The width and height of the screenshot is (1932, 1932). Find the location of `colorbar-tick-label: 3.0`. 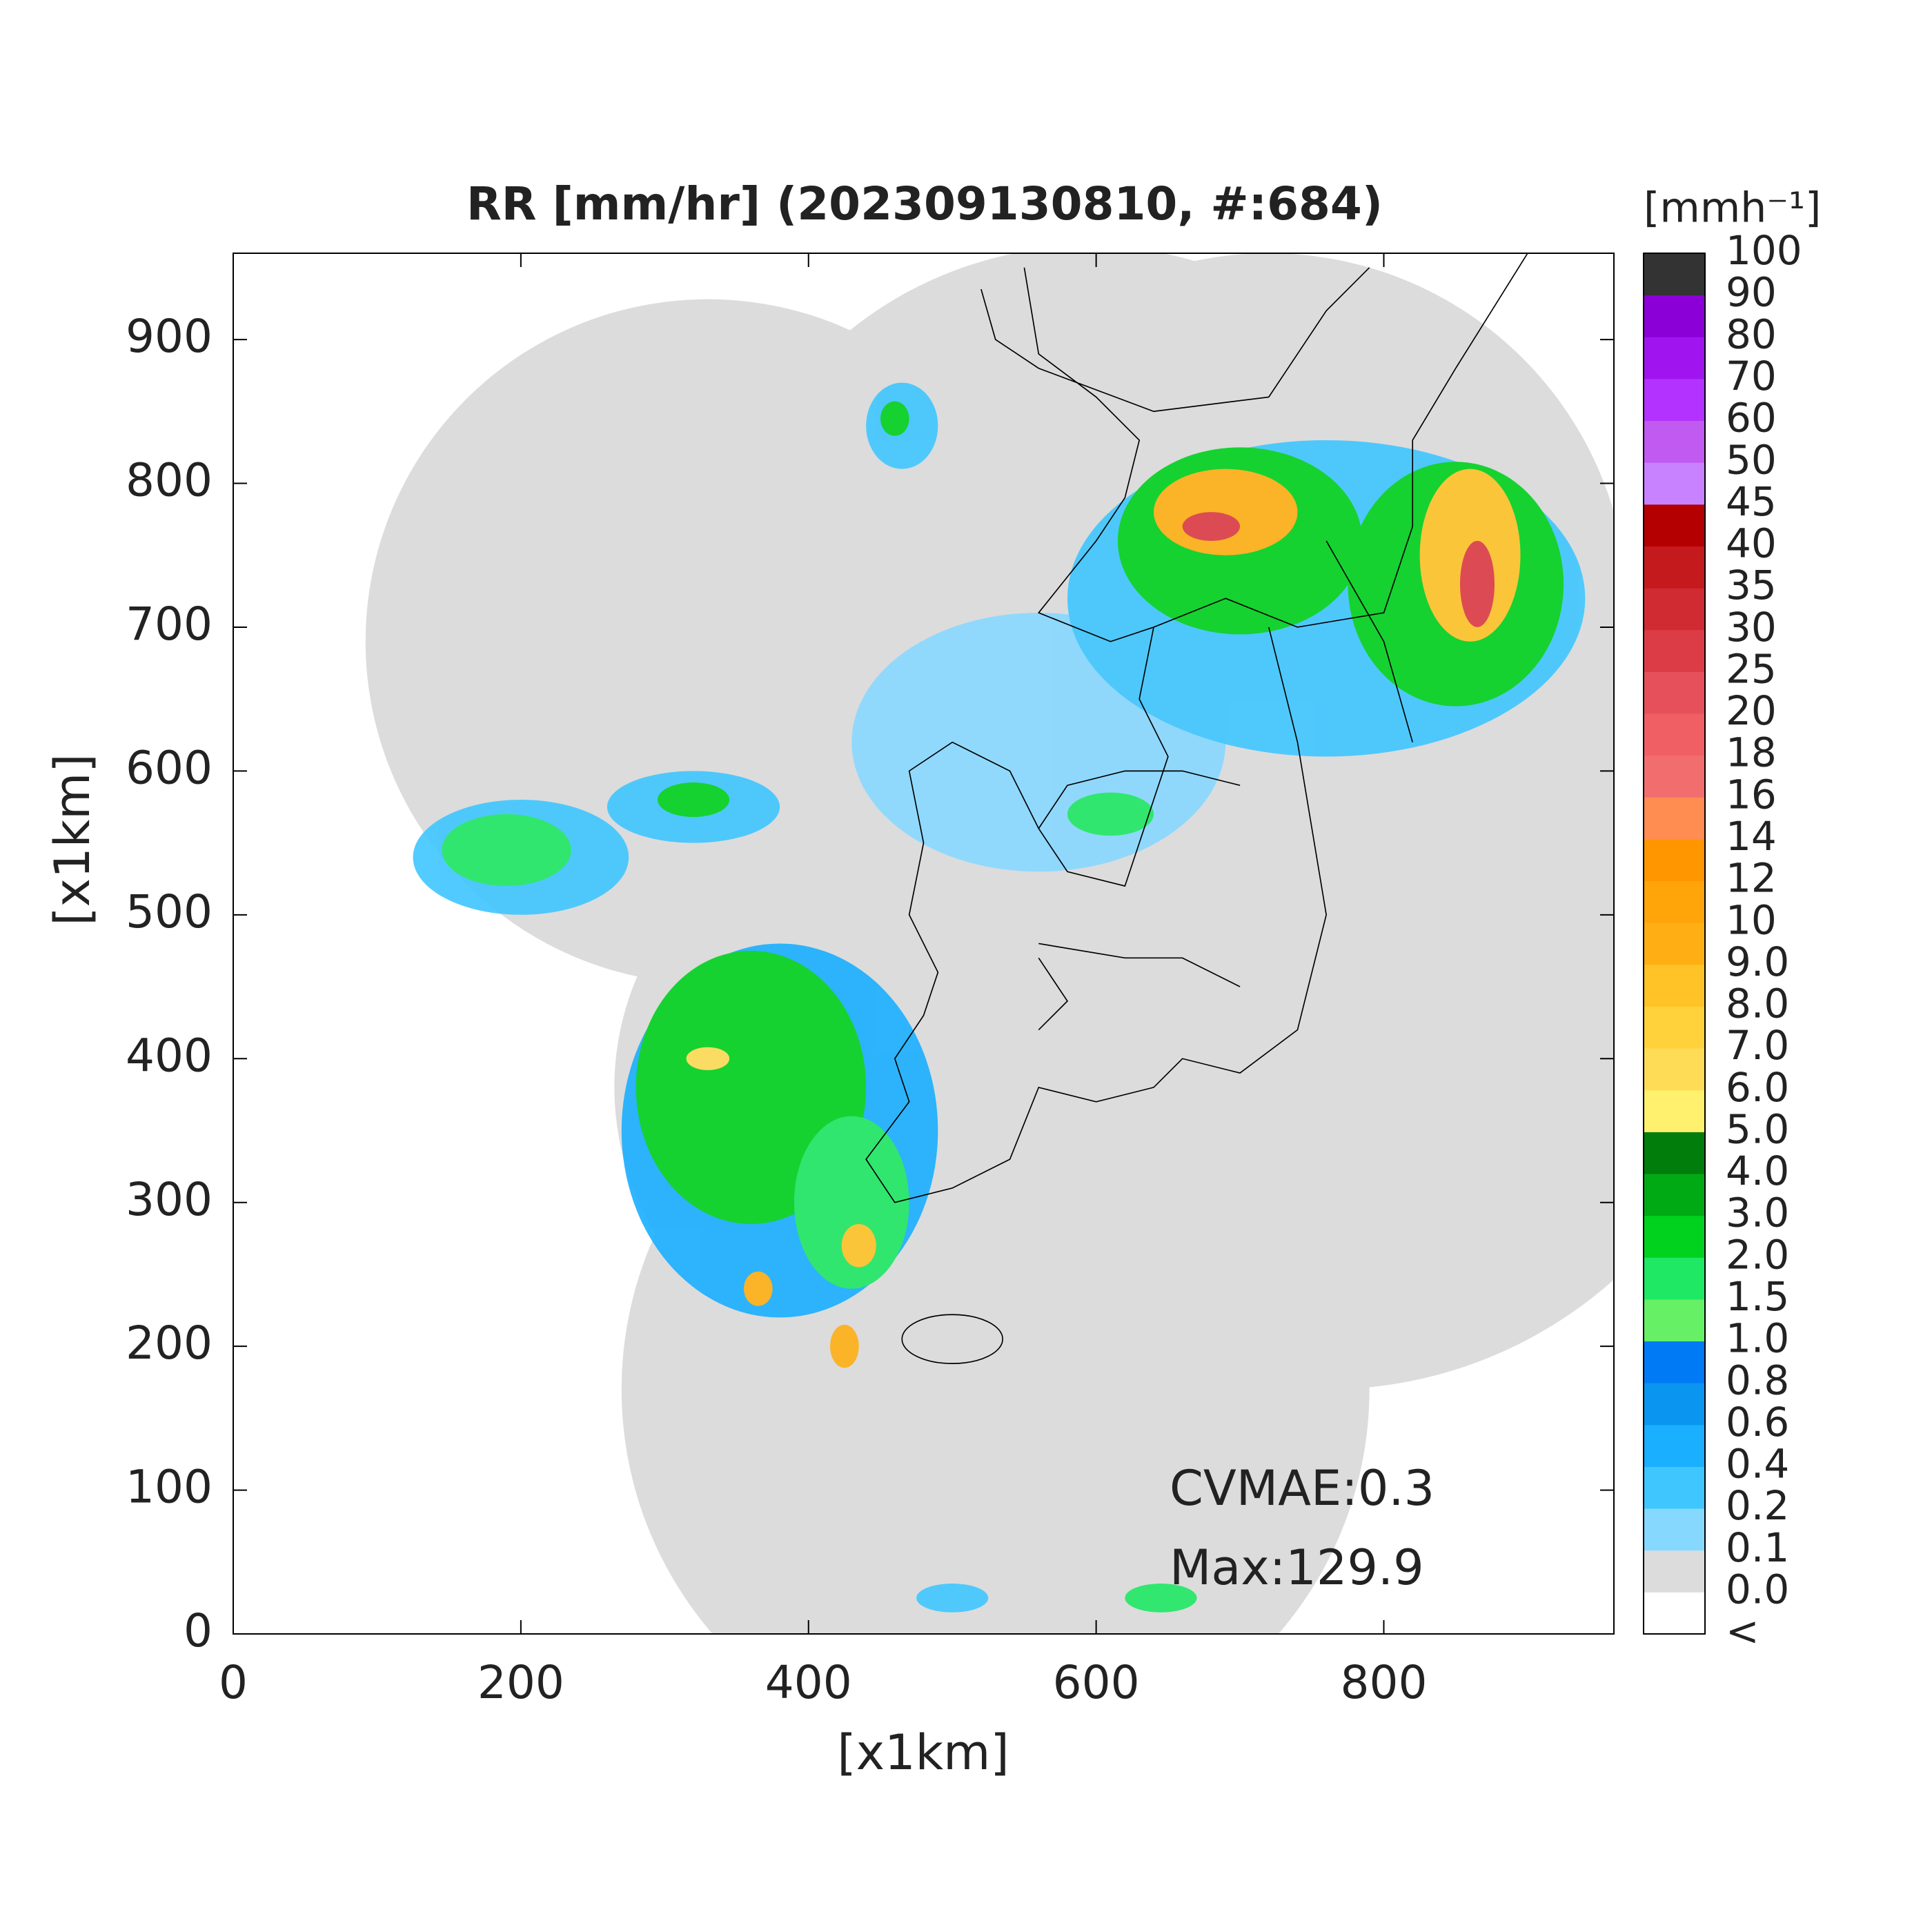

colorbar-tick-label: 3.0 is located at coordinates (1757, 1213).